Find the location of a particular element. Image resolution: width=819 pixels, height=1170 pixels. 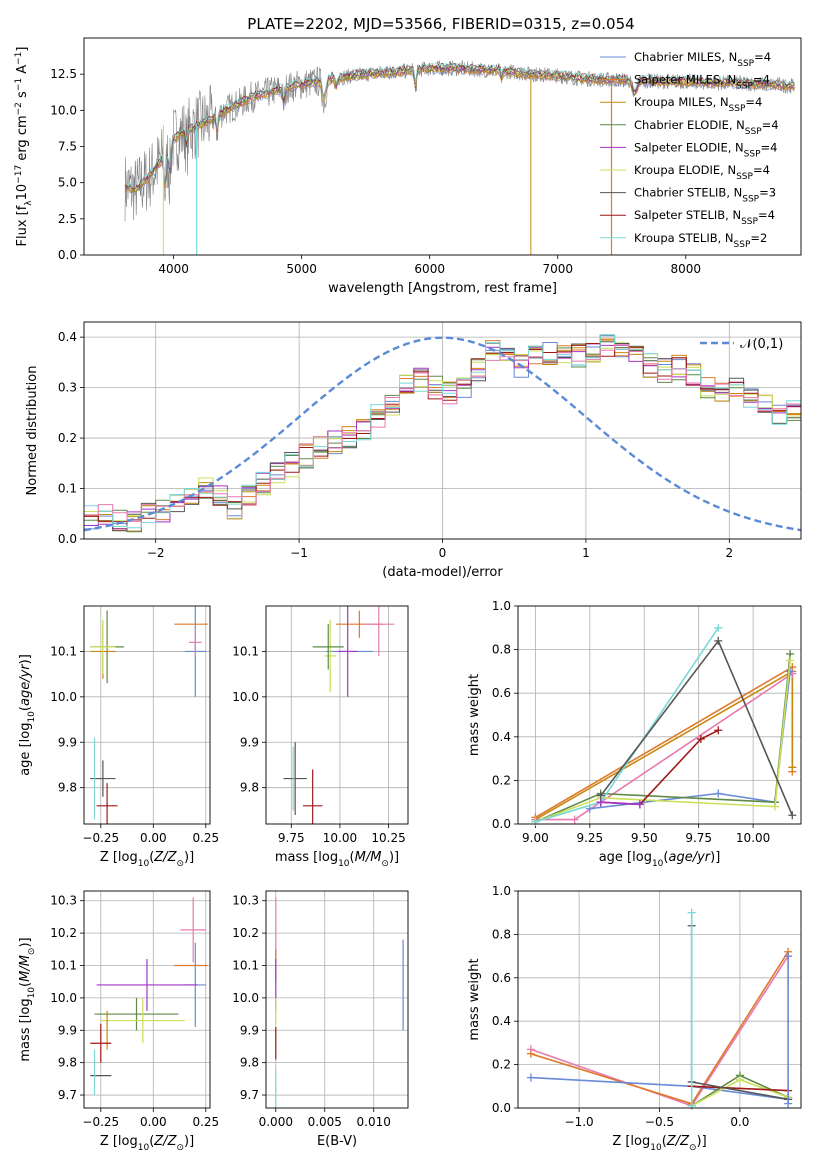

y-axis-label: Normed distribution is located at coordinates (32, 431).